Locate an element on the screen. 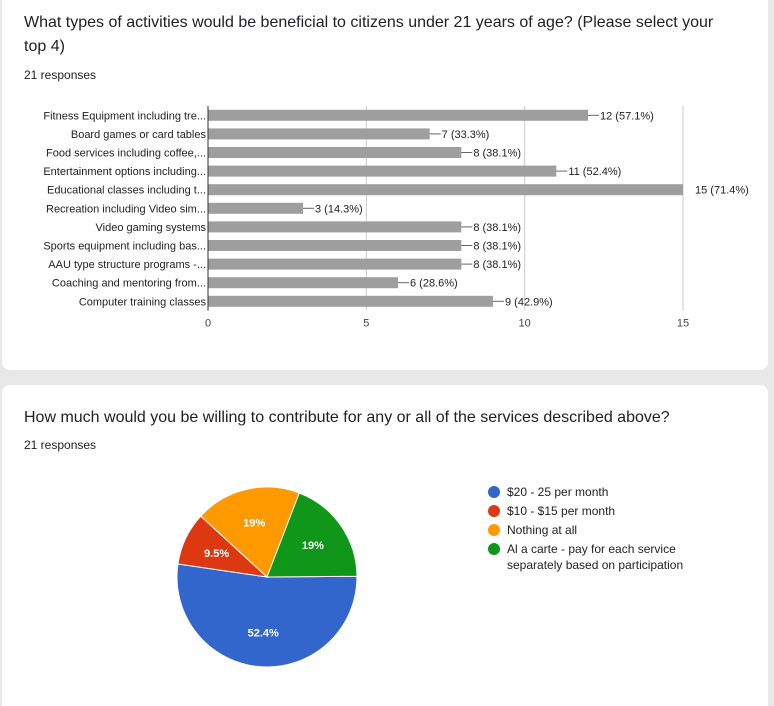  category-label: Video gaming systems is located at coordinates (151, 228).